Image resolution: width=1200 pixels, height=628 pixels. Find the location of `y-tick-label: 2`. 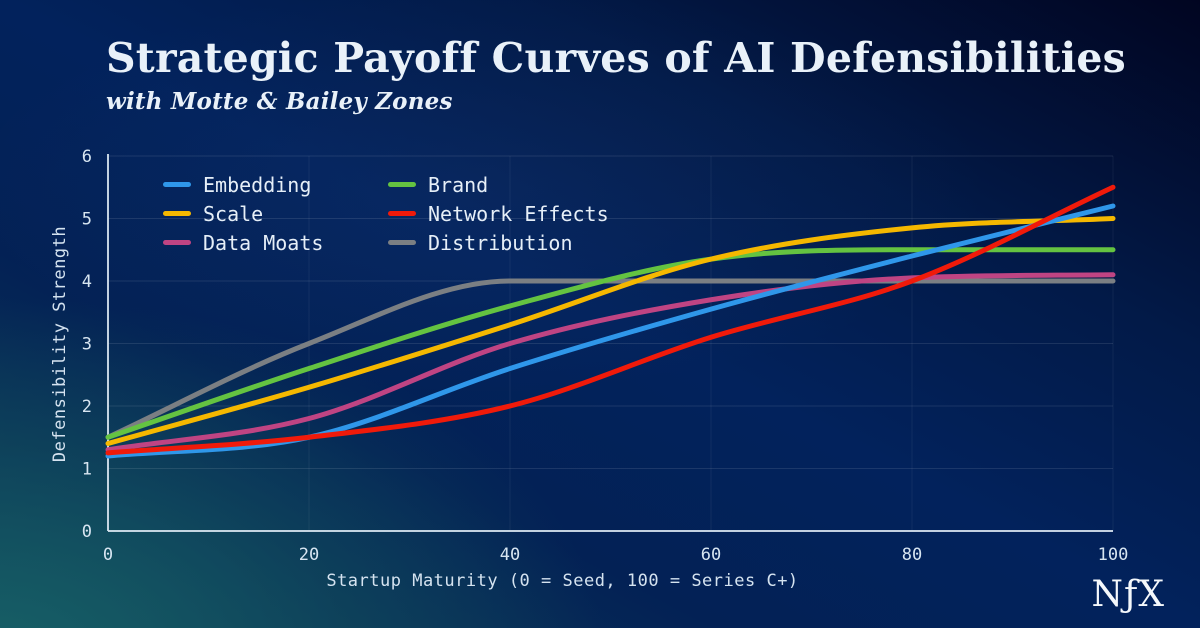

y-tick-label: 2 is located at coordinates (87, 407).